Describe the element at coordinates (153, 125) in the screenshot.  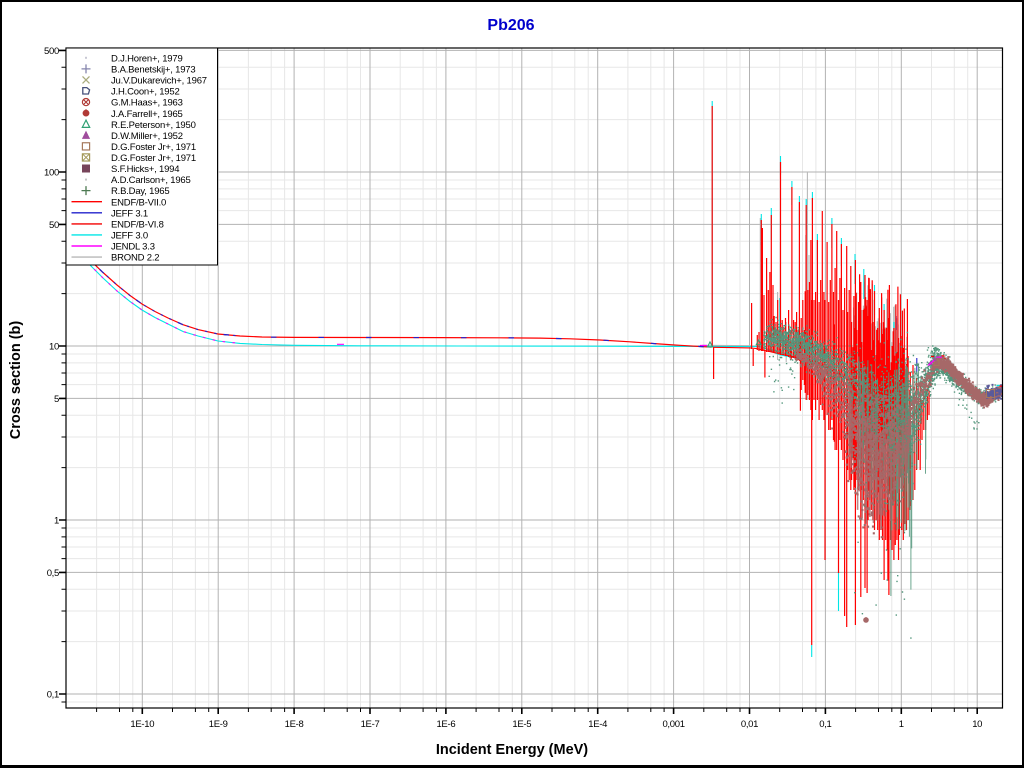
I see `svg-text: R.E.Peterson+, 1950` at that location.